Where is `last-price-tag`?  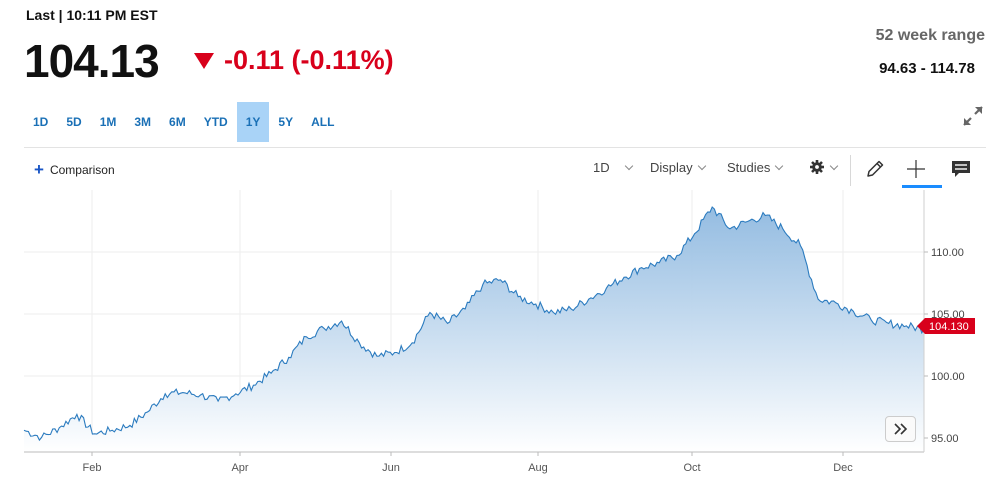 last-price-tag is located at coordinates (946, 326).